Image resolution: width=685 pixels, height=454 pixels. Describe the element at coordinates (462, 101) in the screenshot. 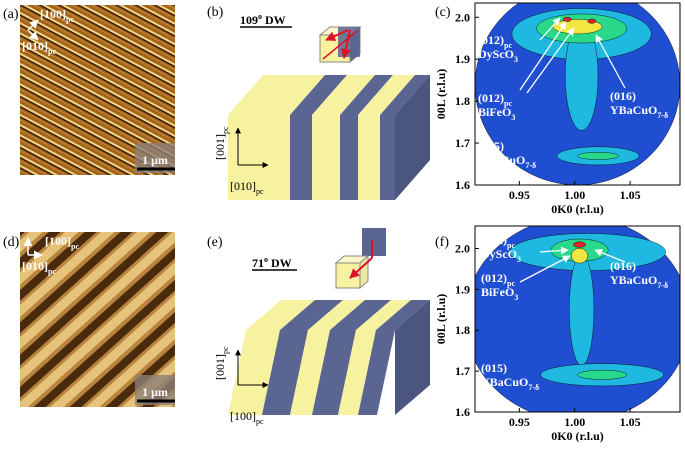

I see `y-tick-label: 1.8` at that location.